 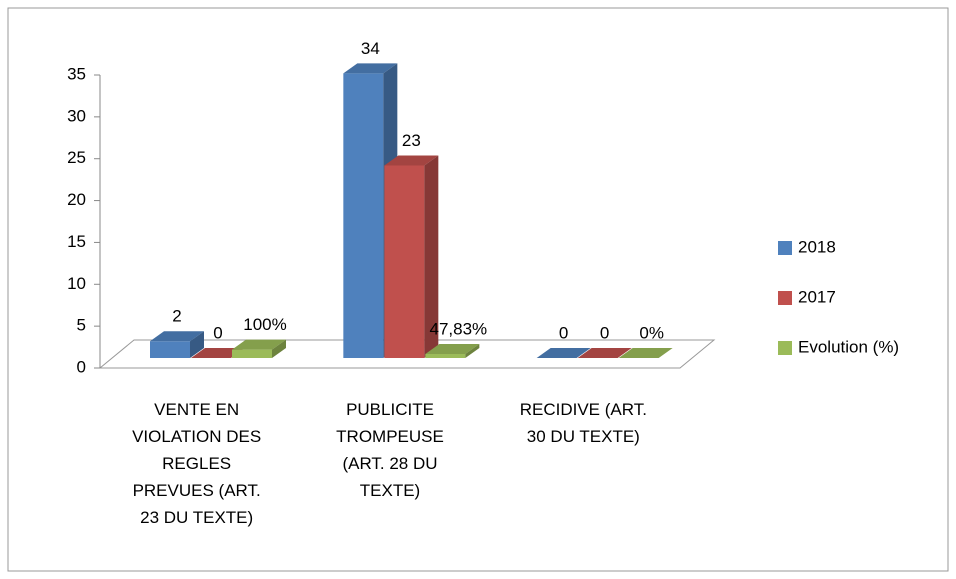 I want to click on value-label: 100%, so click(x=264, y=324).